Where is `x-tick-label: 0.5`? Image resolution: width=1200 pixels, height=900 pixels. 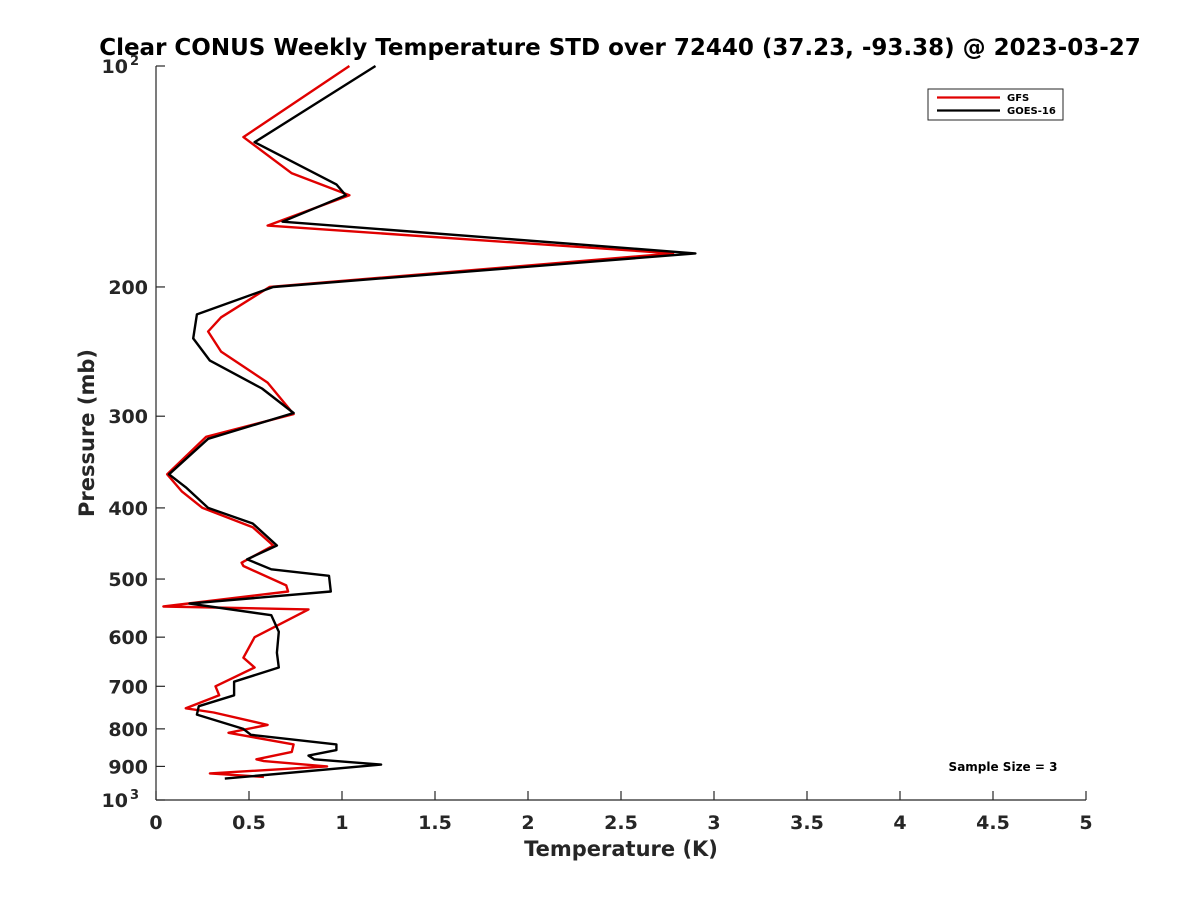 x-tick-label: 0.5 is located at coordinates (249, 823).